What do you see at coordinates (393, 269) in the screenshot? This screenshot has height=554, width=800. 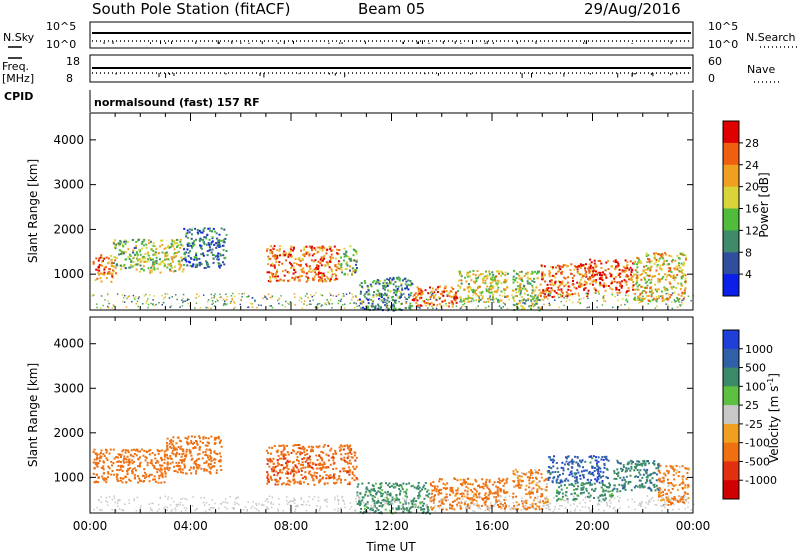 I see `power-scatter-layer` at bounding box center [393, 269].